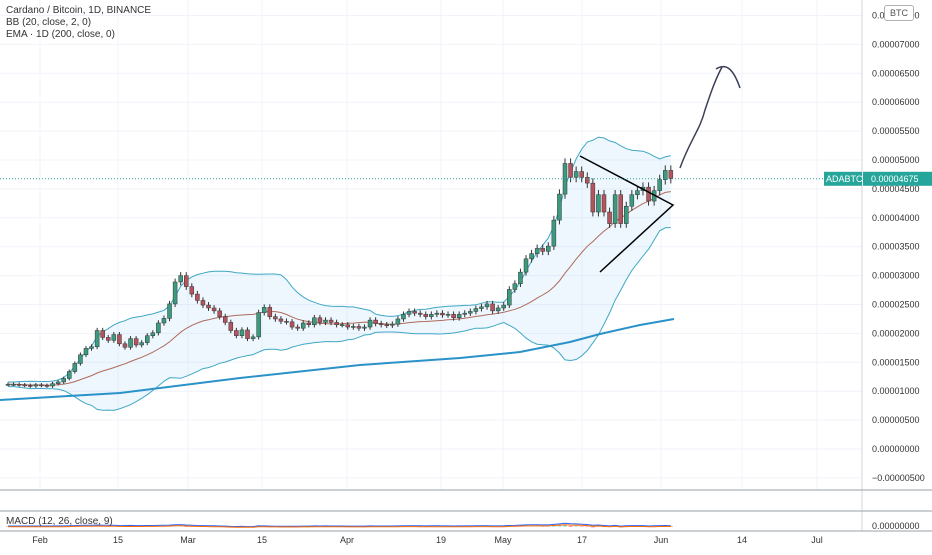  Describe the element at coordinates (660, 169) in the screenshot. I see `drawings` at that location.